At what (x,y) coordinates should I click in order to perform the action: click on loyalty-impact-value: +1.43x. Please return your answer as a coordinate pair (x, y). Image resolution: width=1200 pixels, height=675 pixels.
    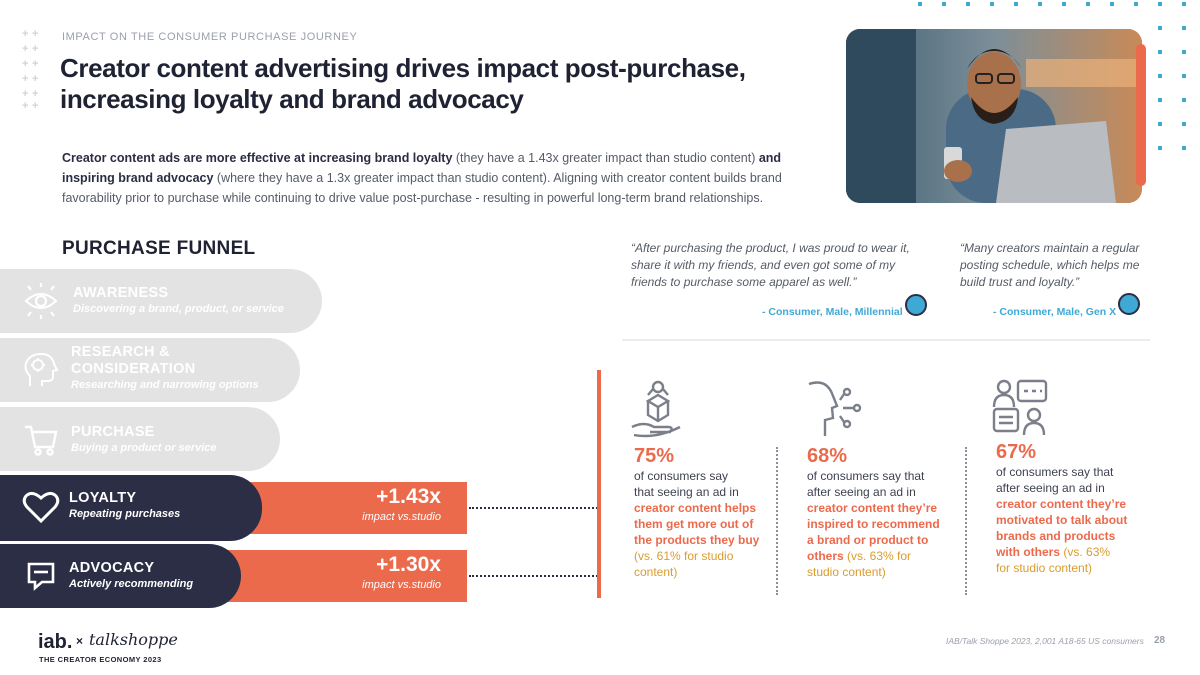
    Looking at the image, I should click on (408, 496).